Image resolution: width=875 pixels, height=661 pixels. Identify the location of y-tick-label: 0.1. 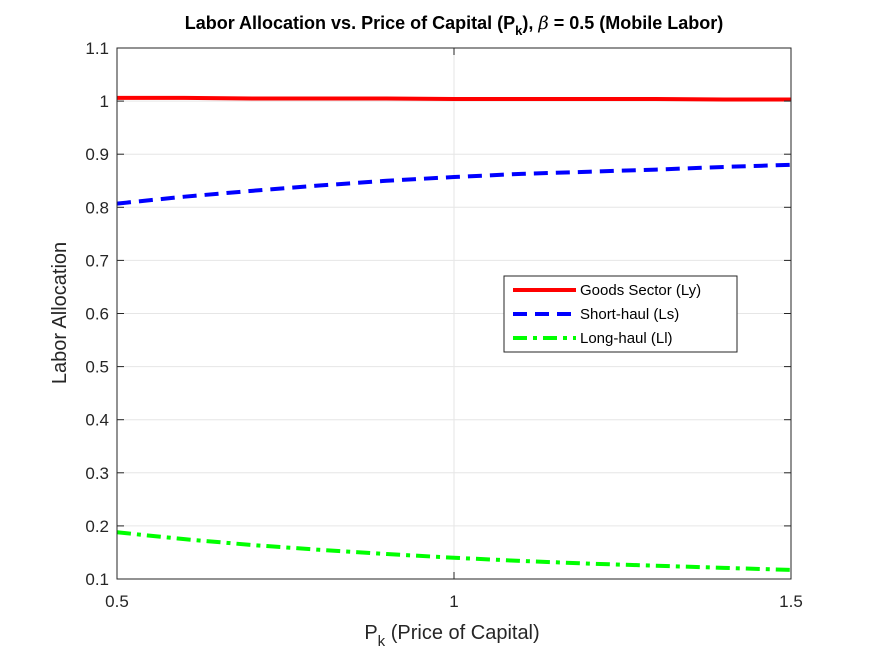
(97, 579).